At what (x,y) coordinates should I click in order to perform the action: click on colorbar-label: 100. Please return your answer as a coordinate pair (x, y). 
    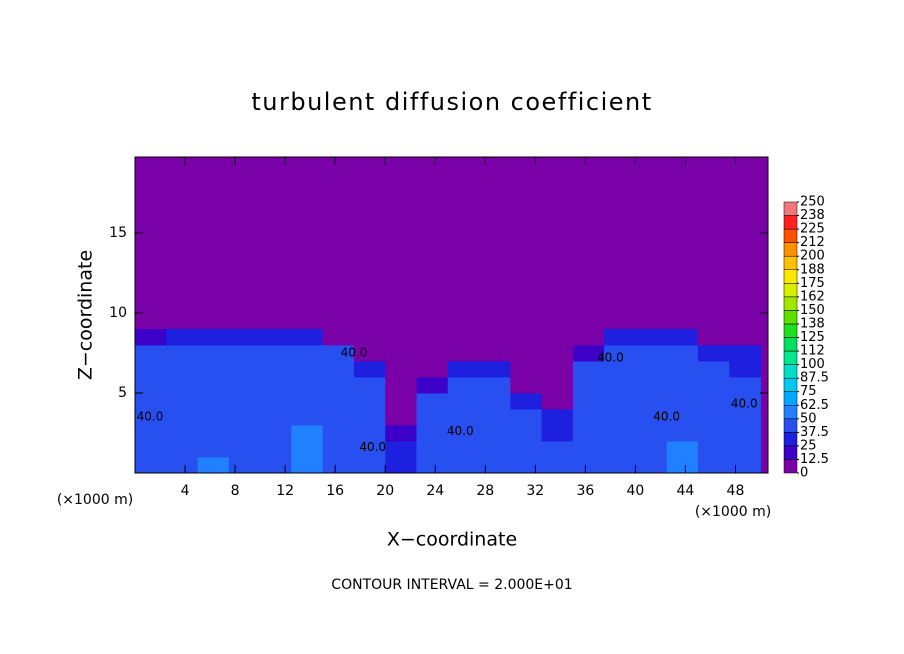
    Looking at the image, I should click on (812, 364).